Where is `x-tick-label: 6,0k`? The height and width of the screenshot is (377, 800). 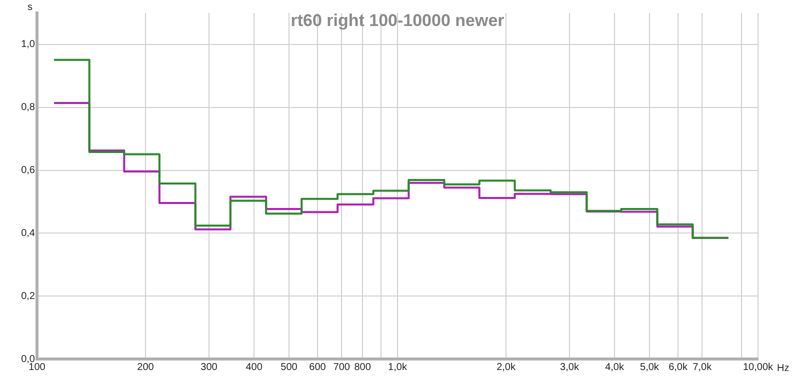
x-tick-label: 6,0k is located at coordinates (678, 367).